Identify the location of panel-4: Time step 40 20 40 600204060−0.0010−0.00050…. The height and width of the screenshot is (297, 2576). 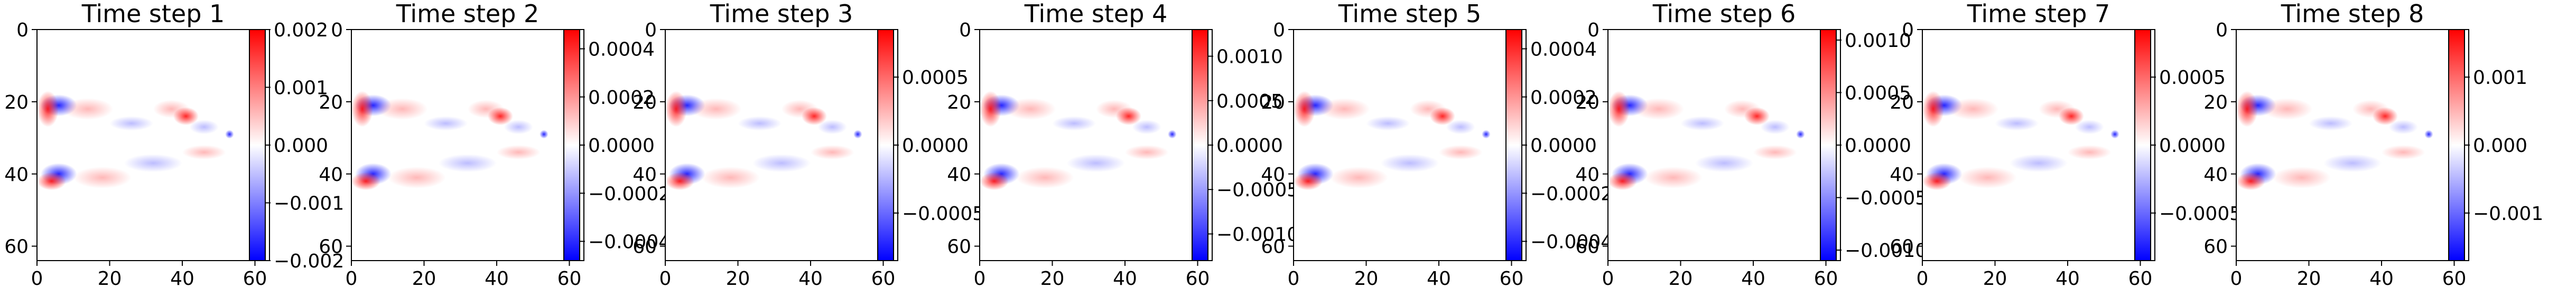
(1123, 145).